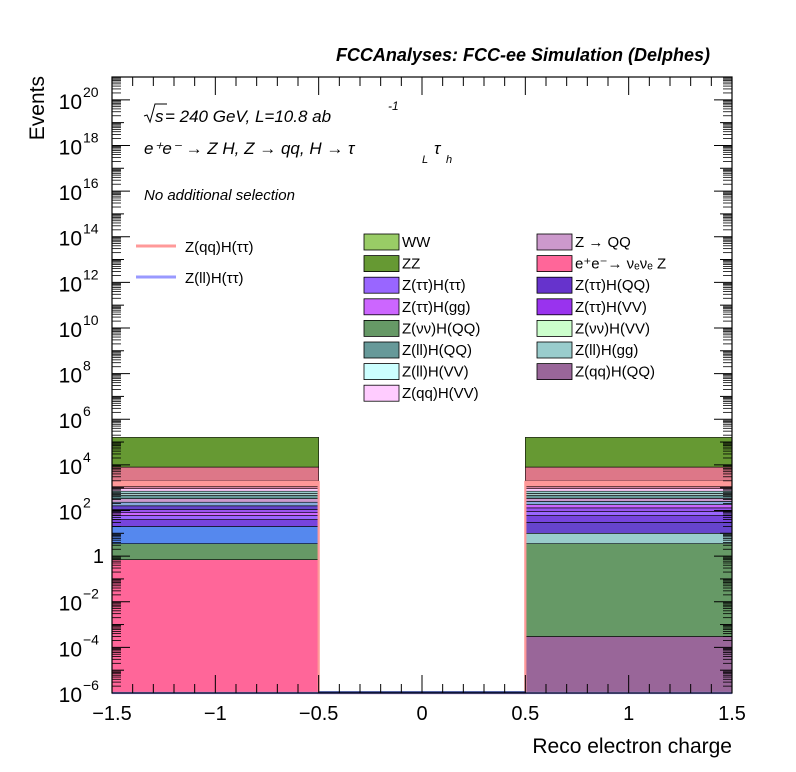 The width and height of the screenshot is (796, 772). I want to click on y-axis-title: Events, so click(37, 108).